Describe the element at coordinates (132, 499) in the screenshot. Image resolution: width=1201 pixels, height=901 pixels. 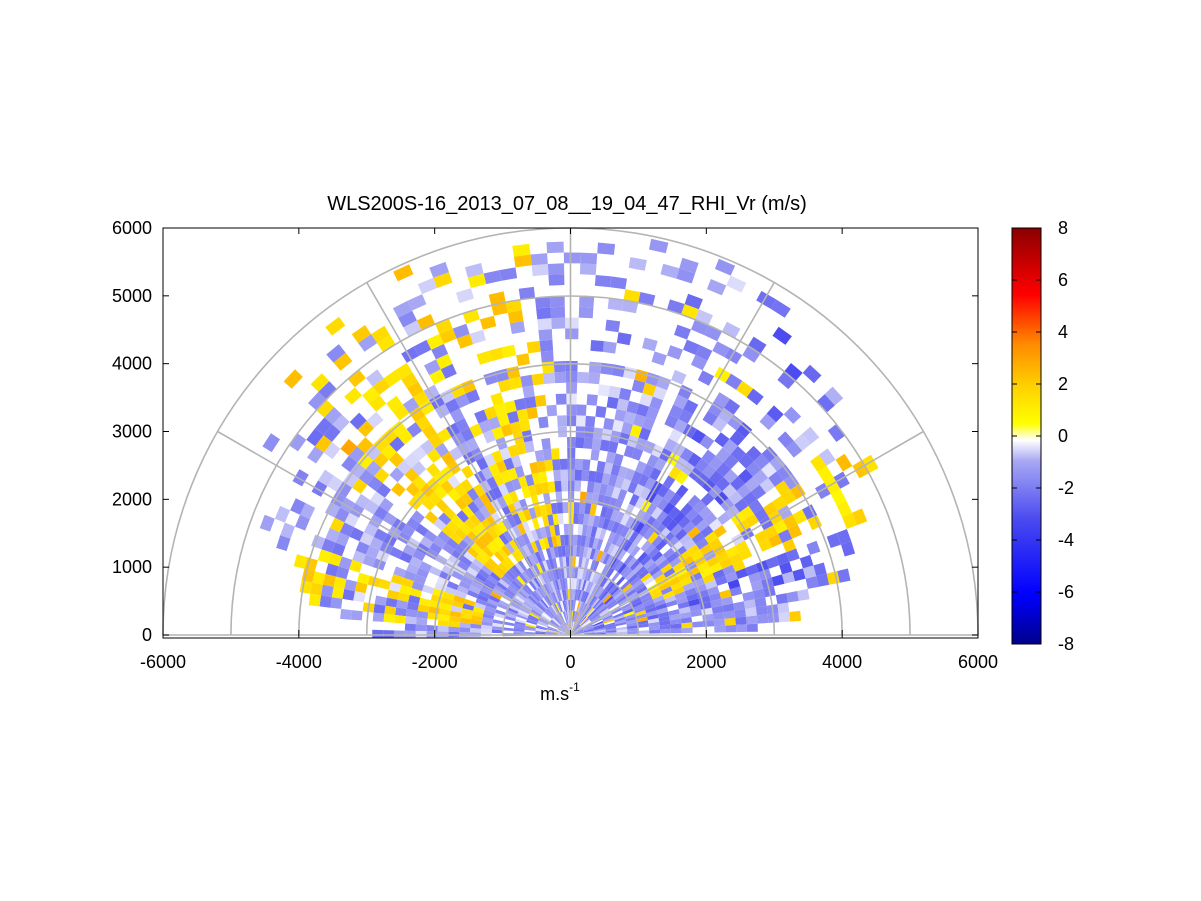
I see `y-tick-label: 2000` at that location.